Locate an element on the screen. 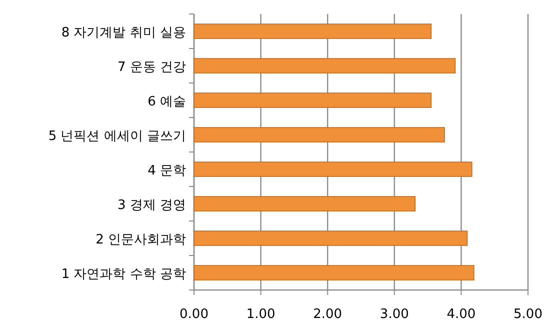 This screenshot has height=331, width=554. x-tick-label: 2.00 is located at coordinates (327, 314).